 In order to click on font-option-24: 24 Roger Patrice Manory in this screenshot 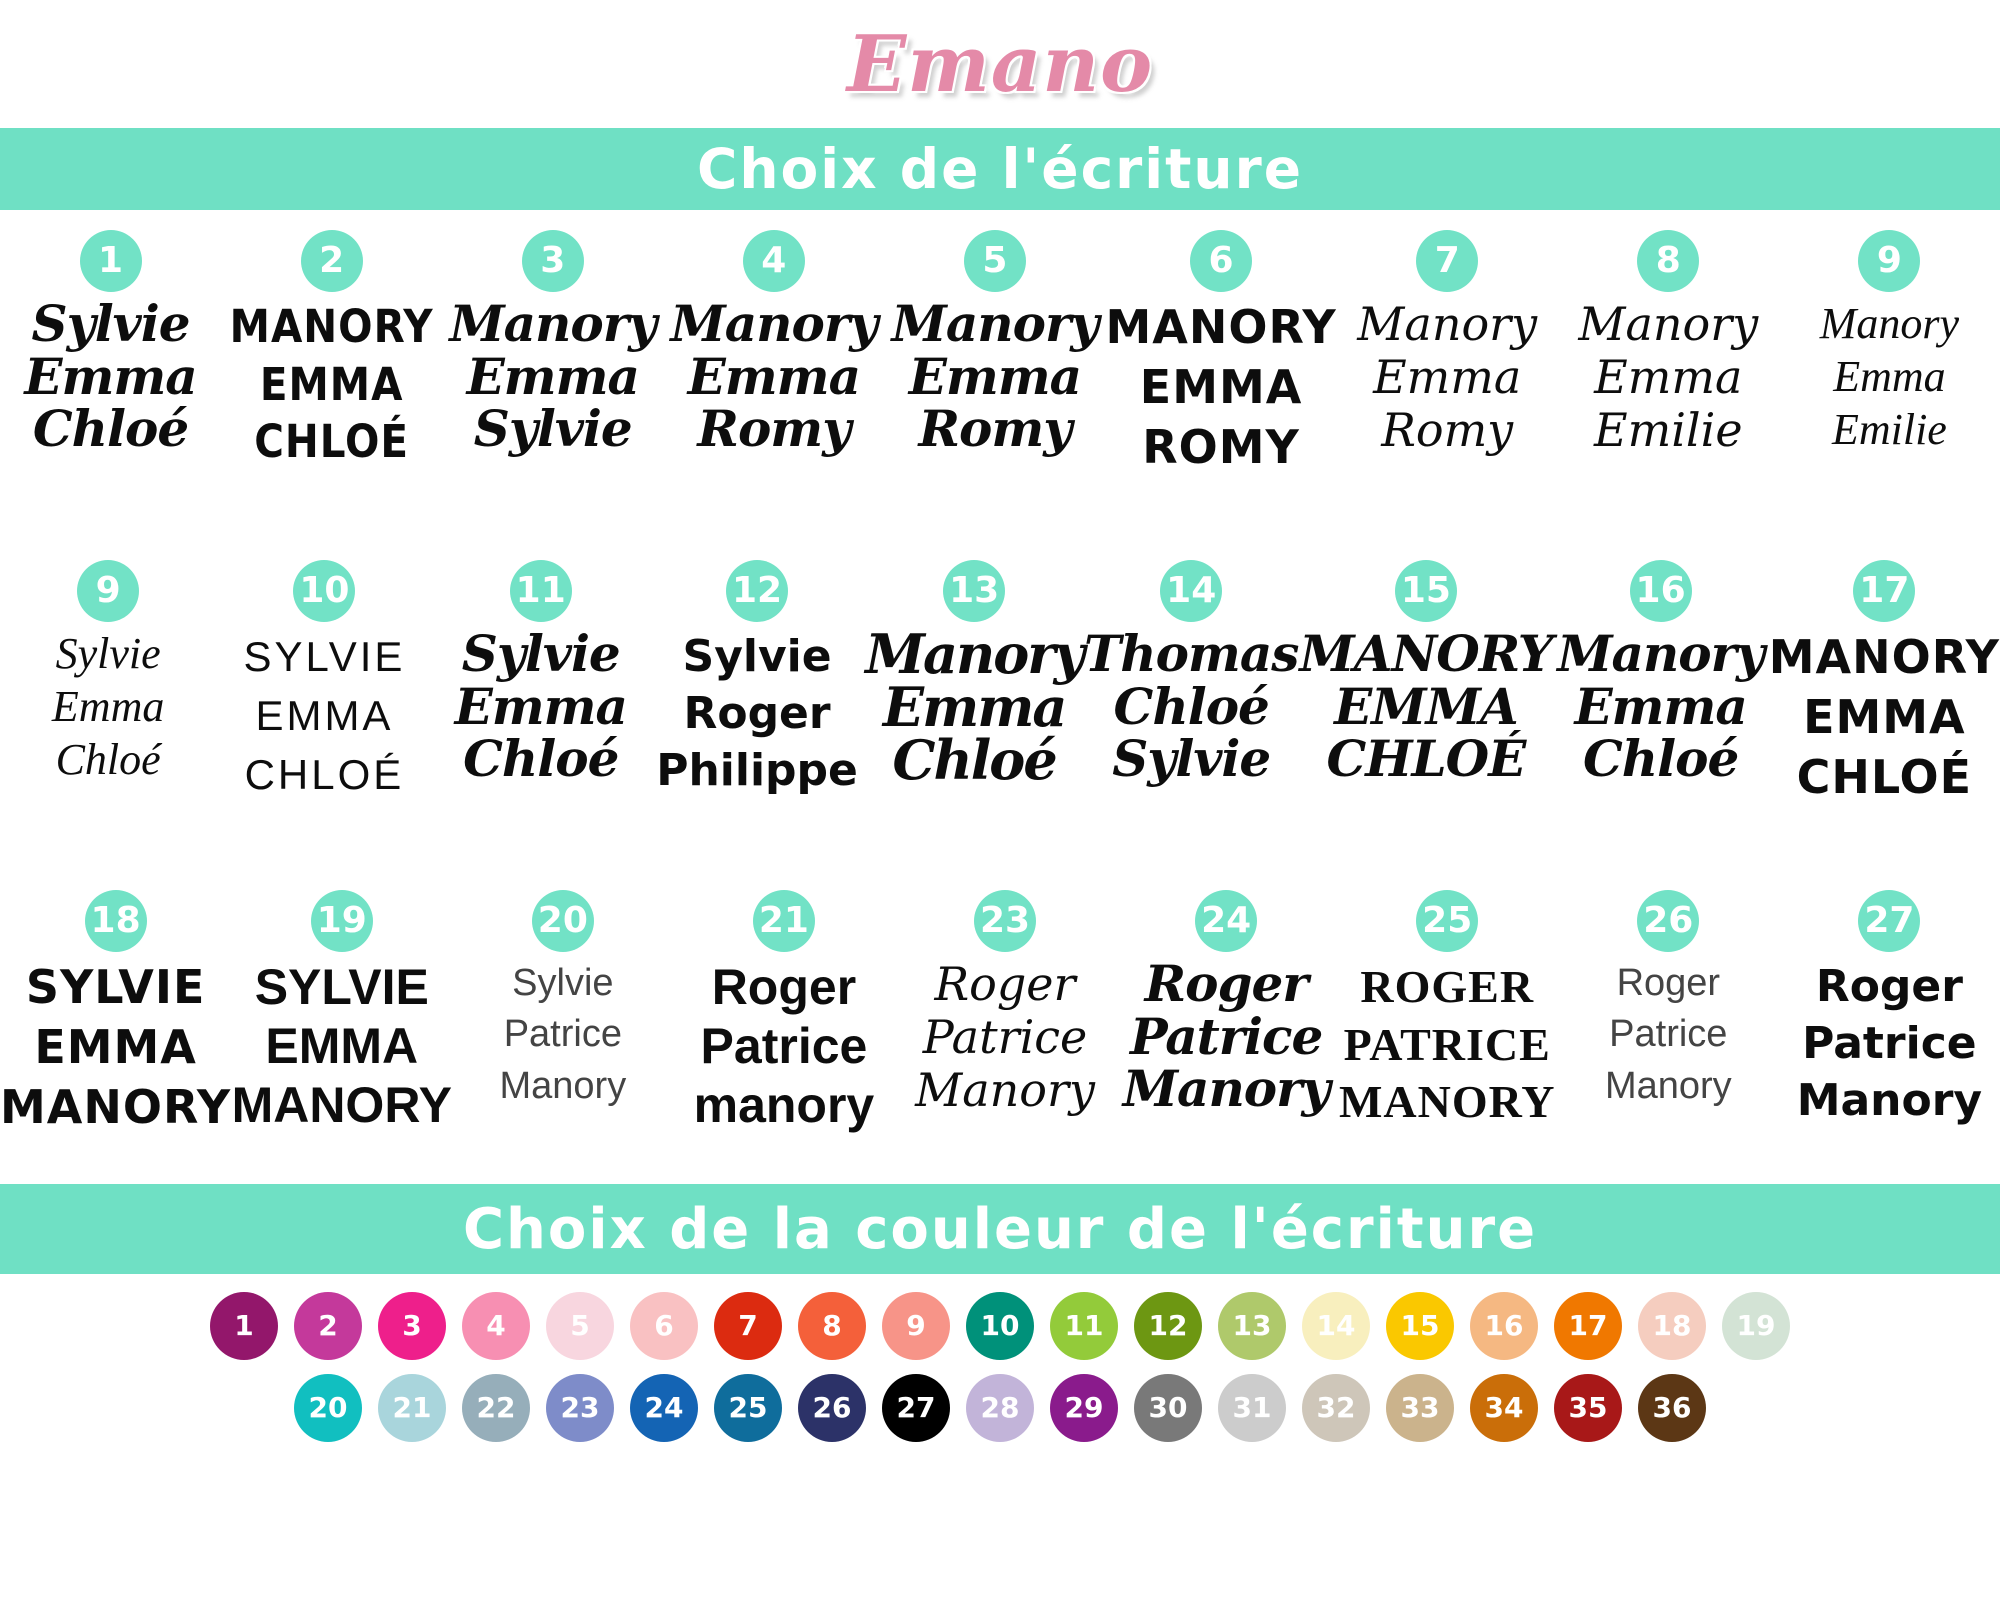, I will do `click(1226, 998)`.